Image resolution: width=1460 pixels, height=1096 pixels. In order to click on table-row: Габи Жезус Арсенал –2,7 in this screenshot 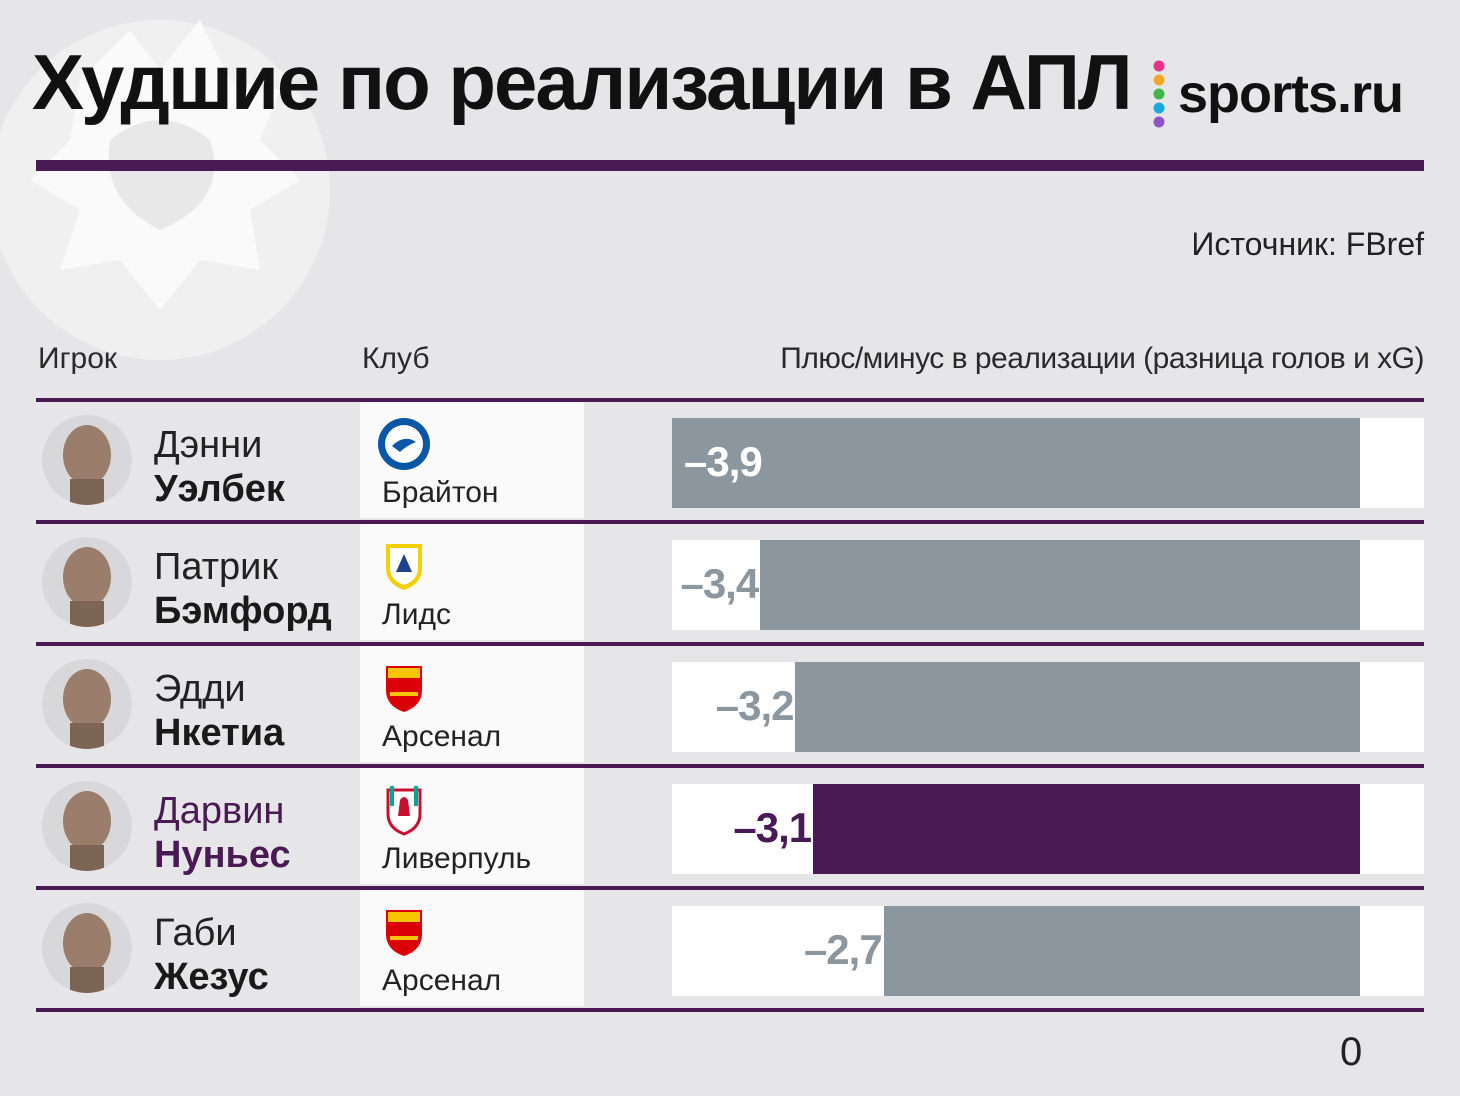, I will do `click(730, 948)`.